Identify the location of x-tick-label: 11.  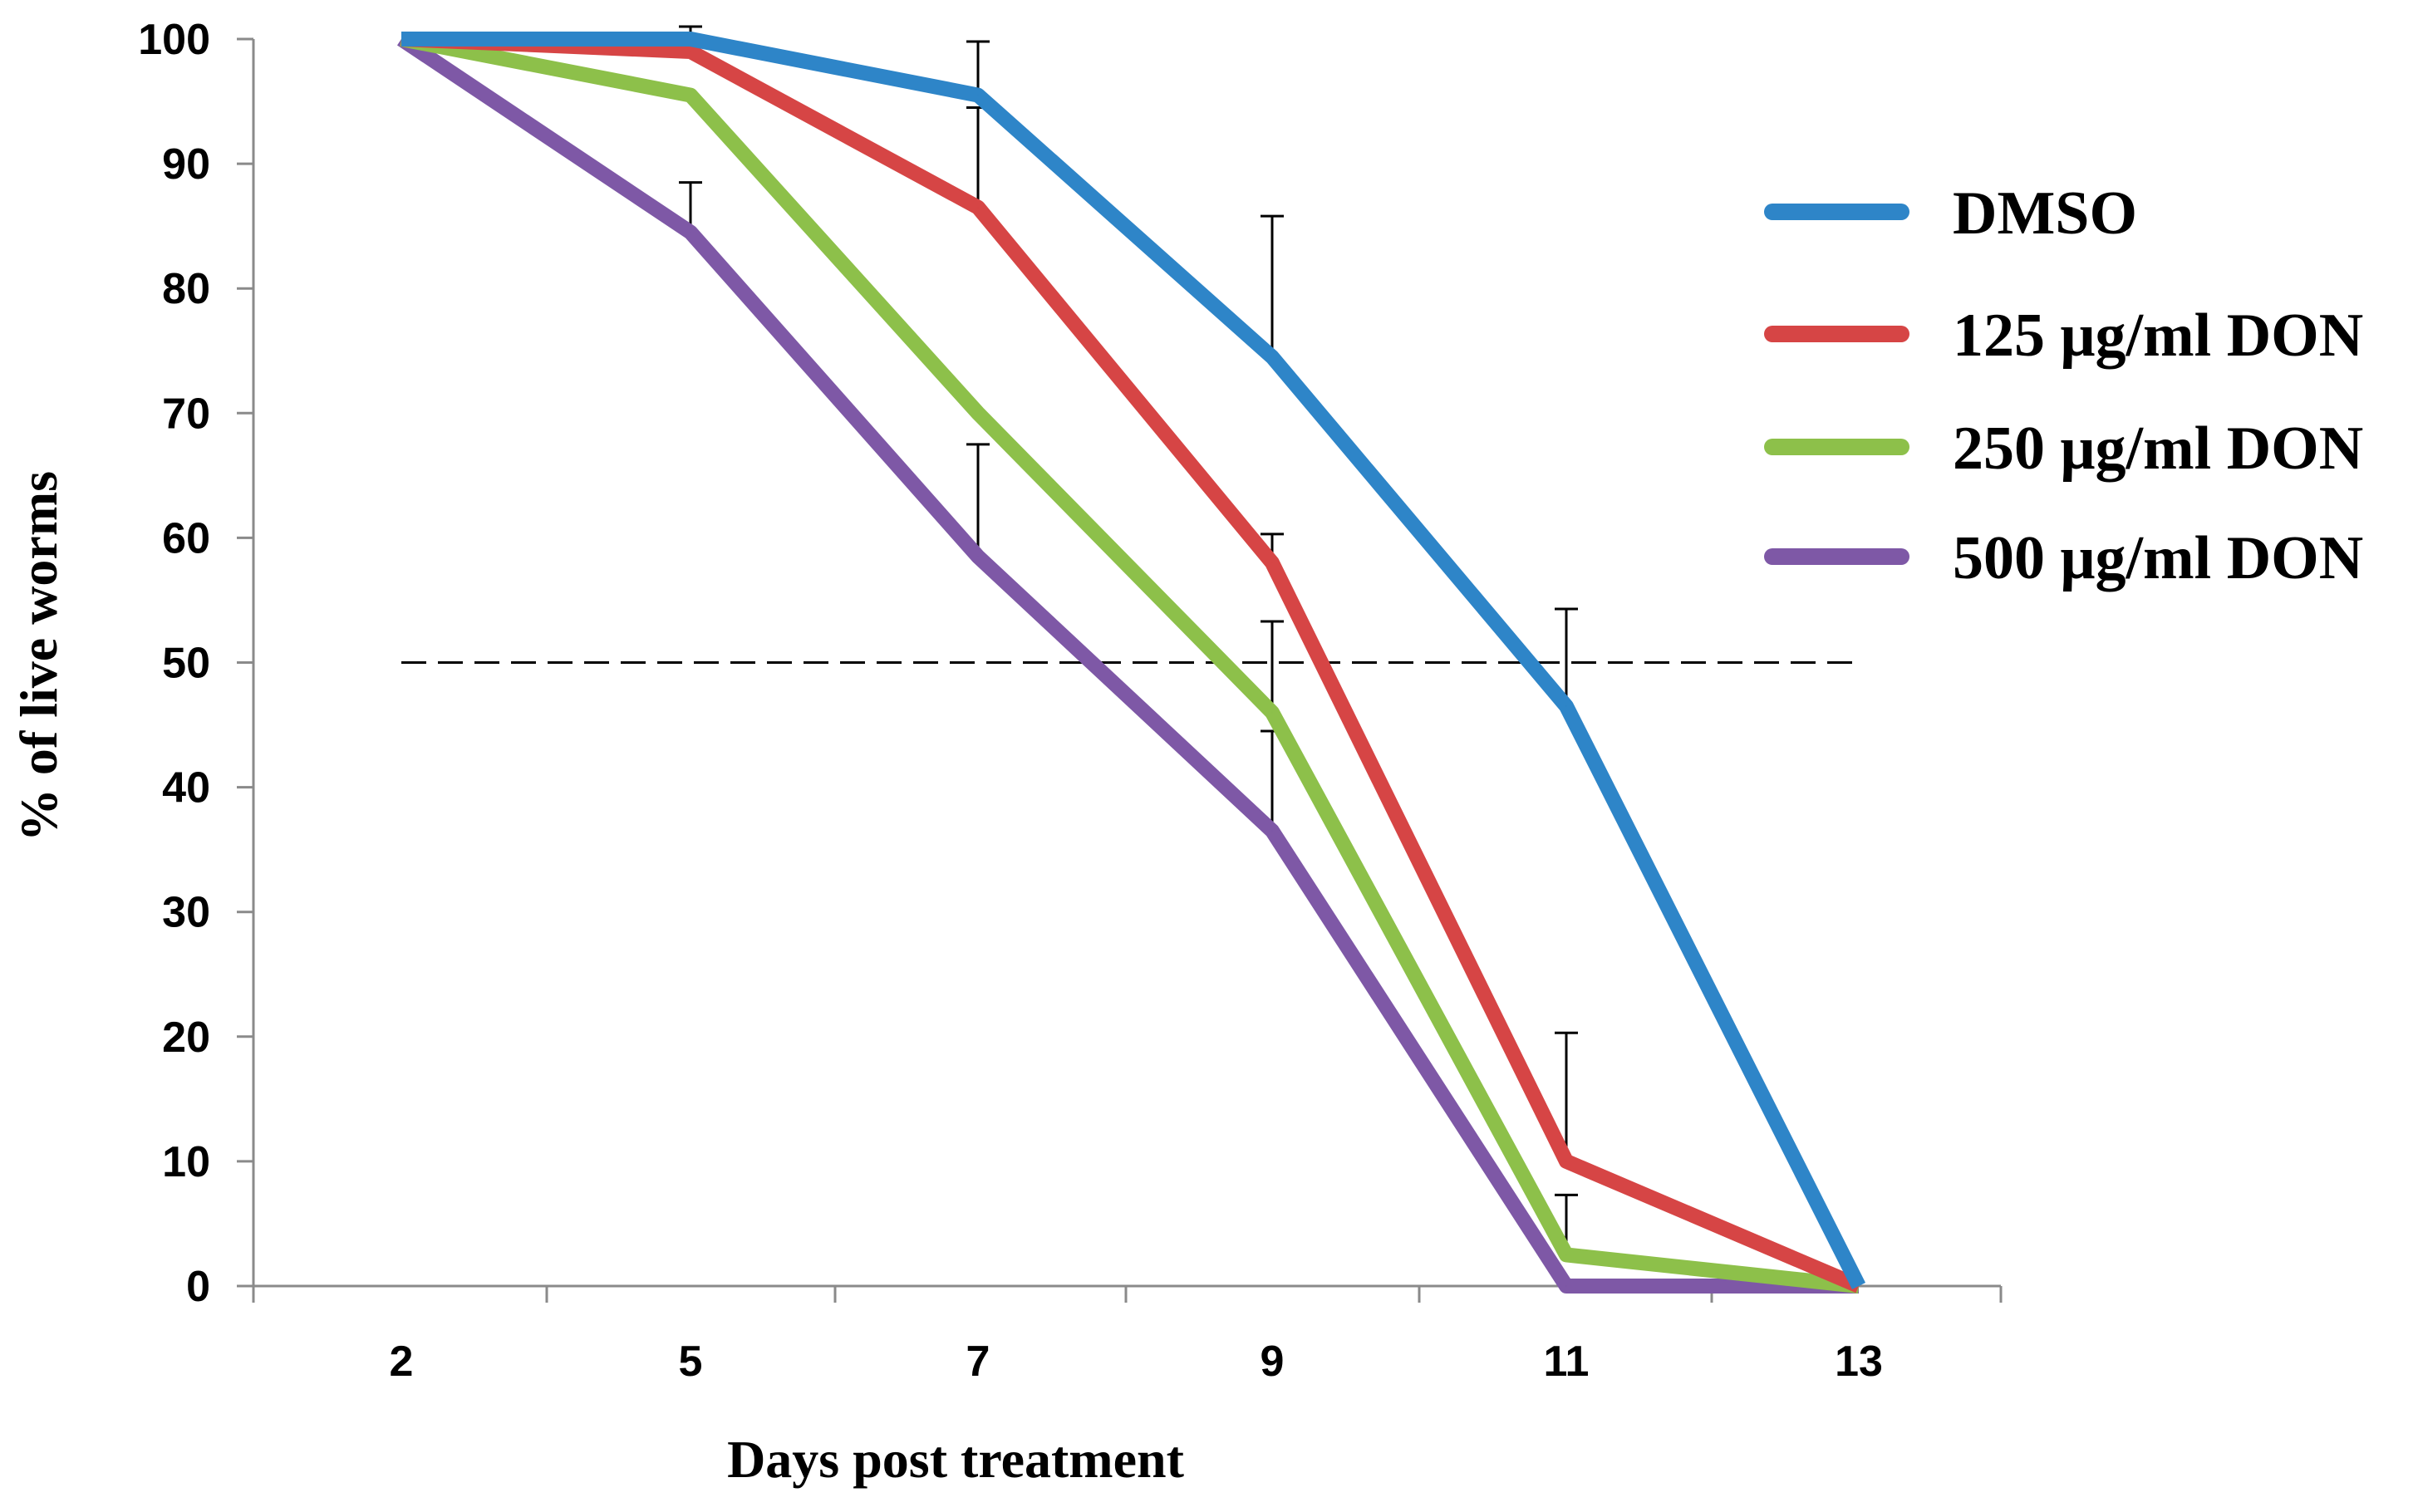
(1567, 1362).